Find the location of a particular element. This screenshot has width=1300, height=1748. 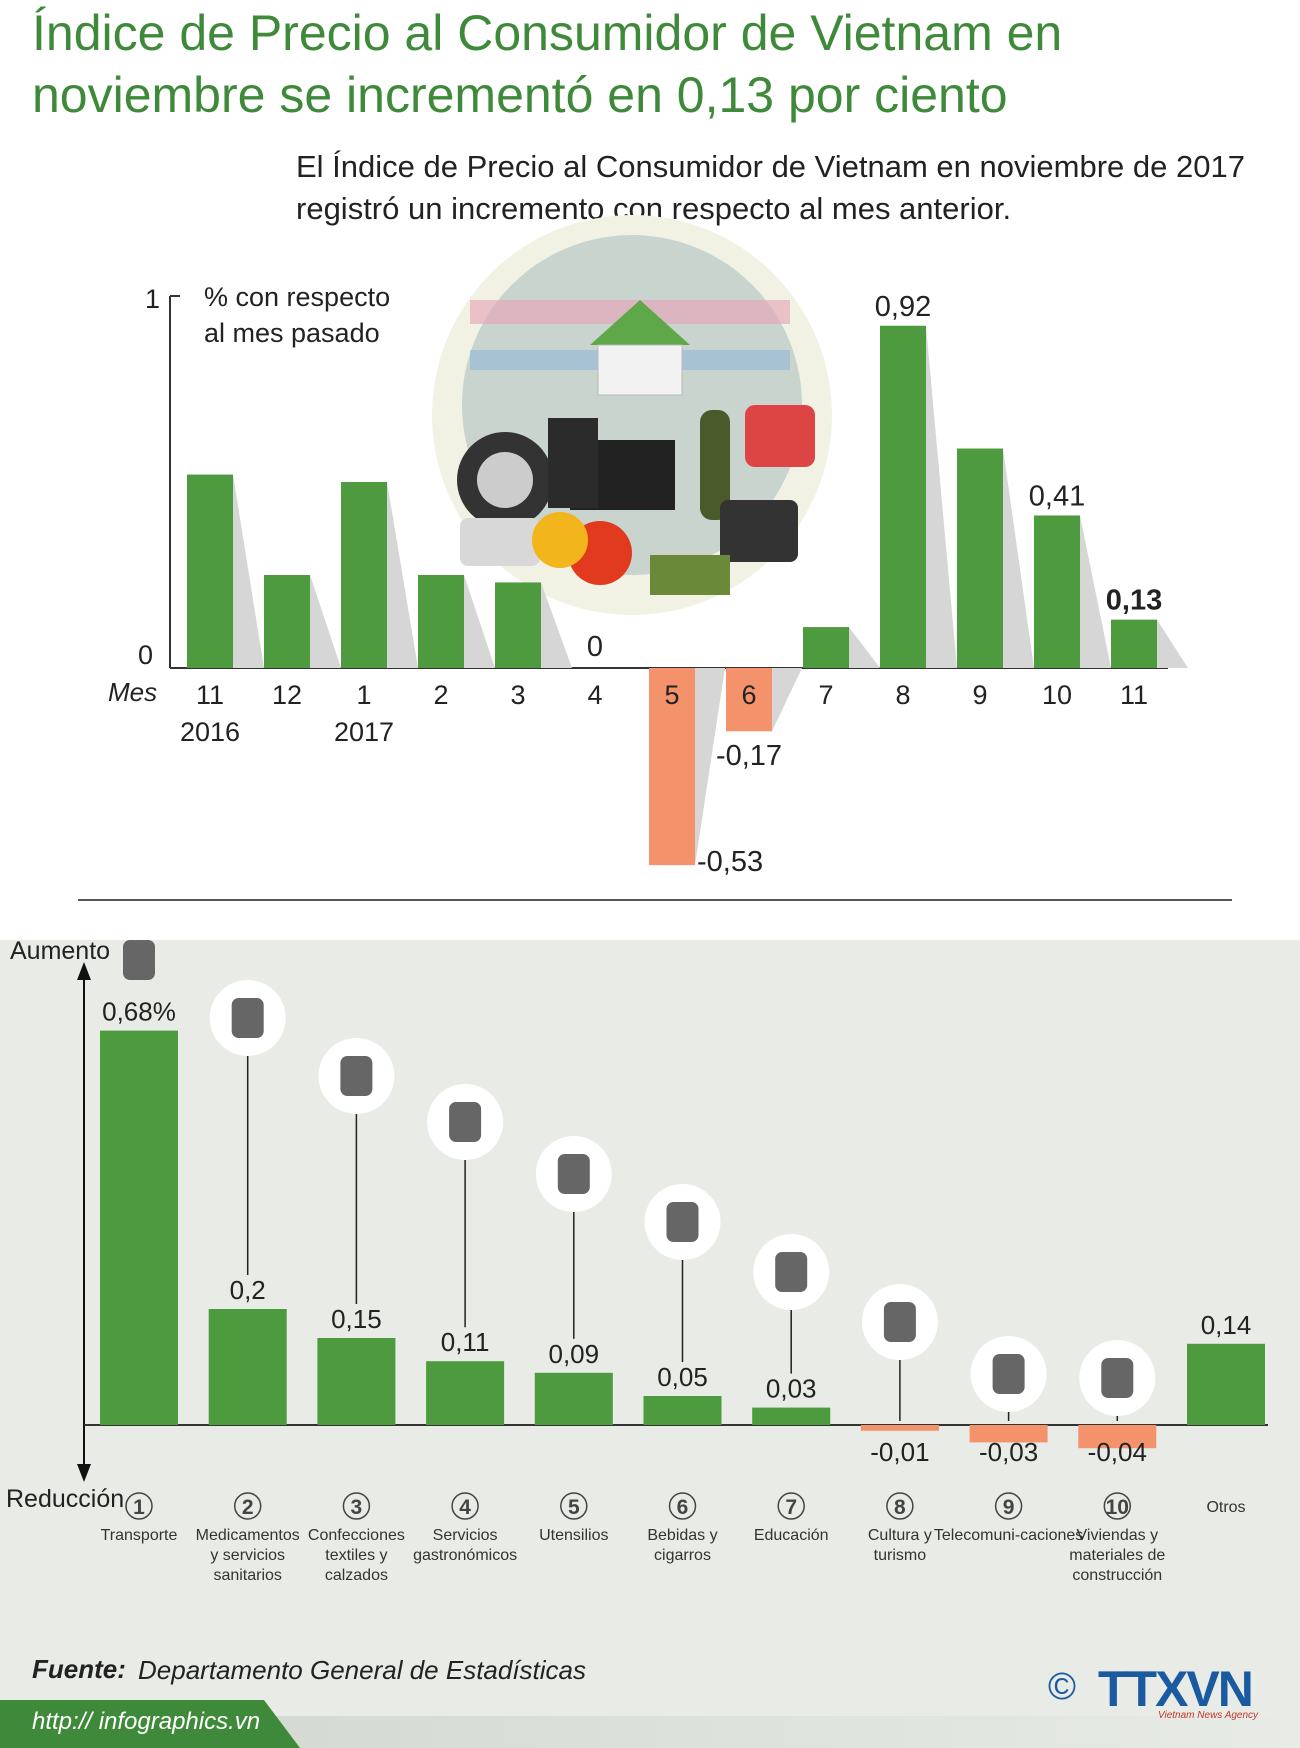

category-label: Educación is located at coordinates (791, 1535).